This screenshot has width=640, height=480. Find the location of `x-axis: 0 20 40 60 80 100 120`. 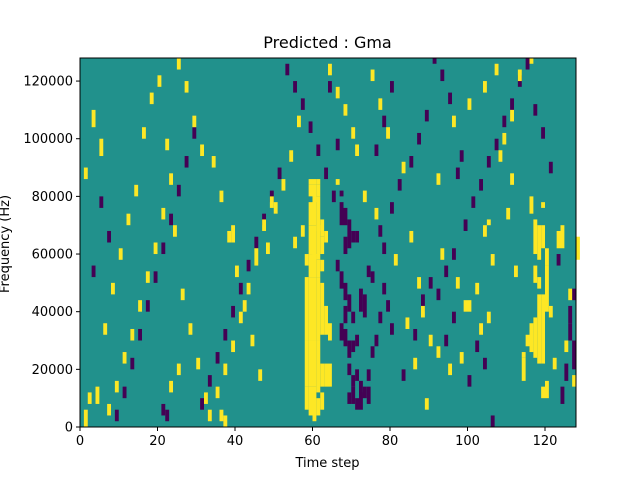

x-axis: 0 20 40 60 80 100 120 is located at coordinates (317, 438).